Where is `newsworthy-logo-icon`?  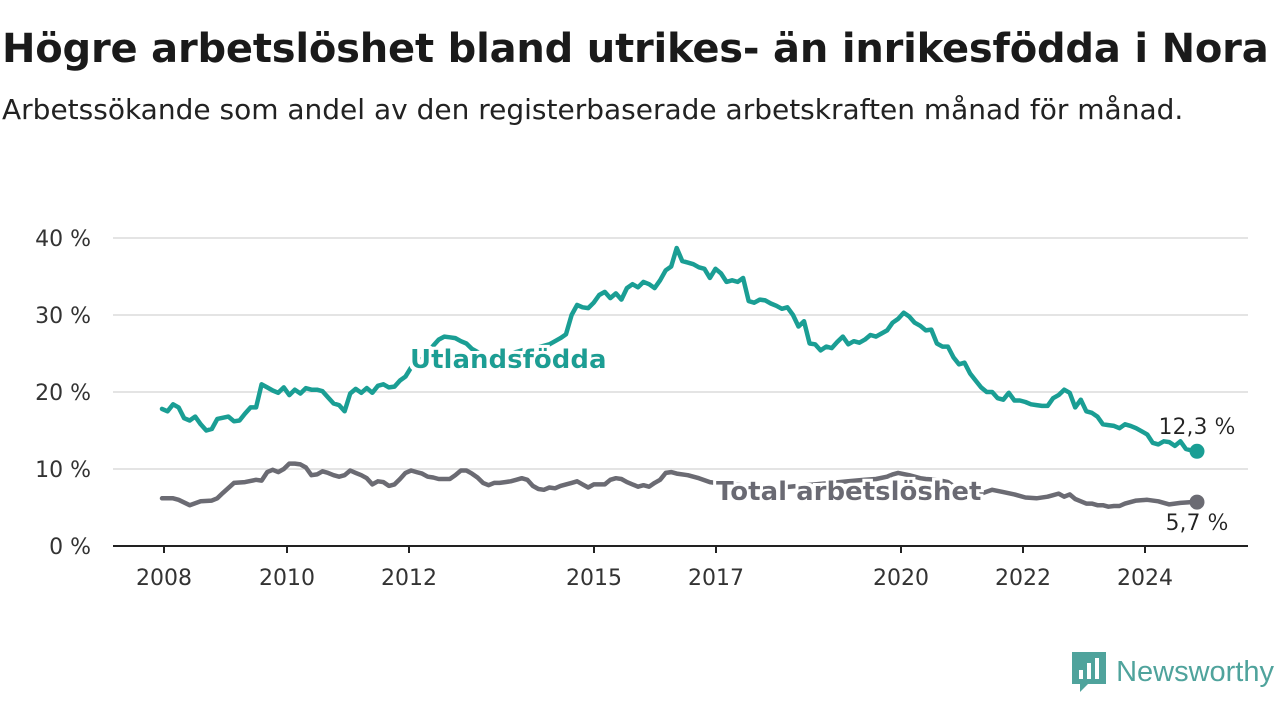 newsworthy-logo-icon is located at coordinates (1089, 672).